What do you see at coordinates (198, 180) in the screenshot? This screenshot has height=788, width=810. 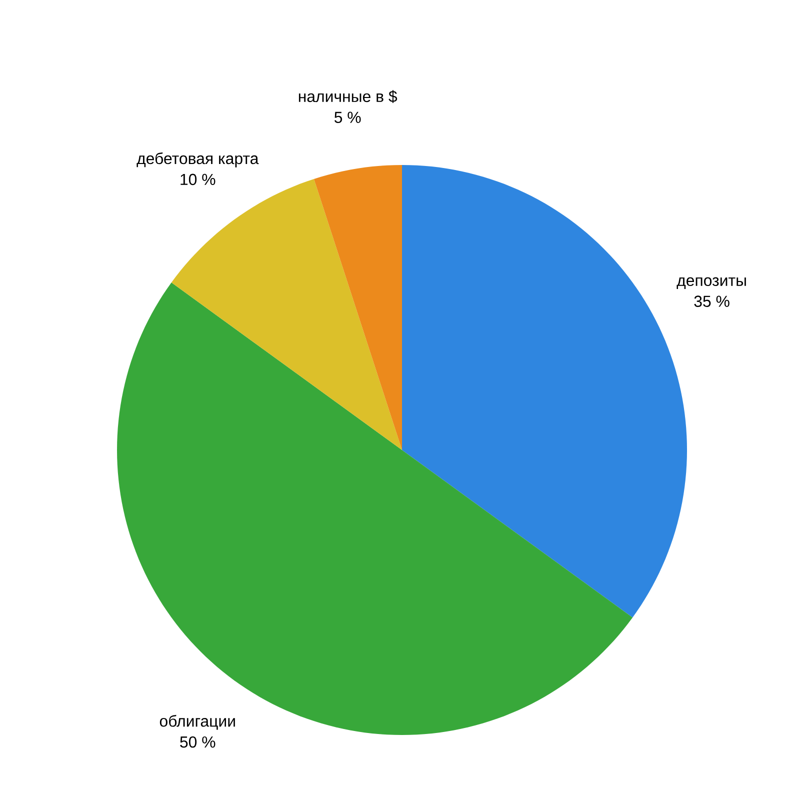 I see `data-label: 10 %` at bounding box center [198, 180].